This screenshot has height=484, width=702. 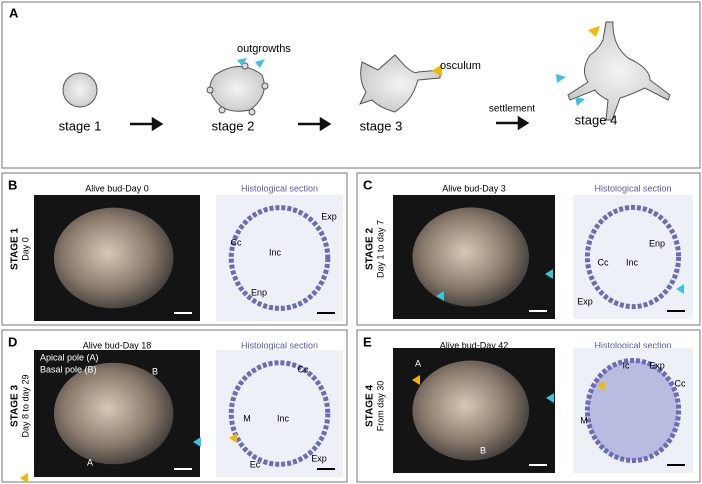 What do you see at coordinates (512, 109) in the screenshot?
I see `transition-label: settlement` at bounding box center [512, 109].